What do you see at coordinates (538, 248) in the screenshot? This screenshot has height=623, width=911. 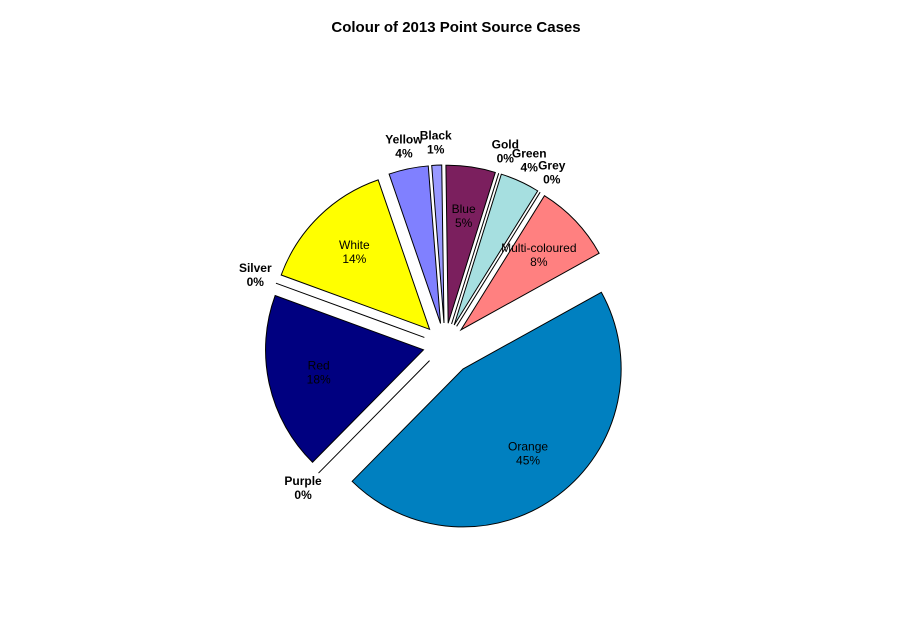 I see `slice-label: Multi-coloured` at bounding box center [538, 248].